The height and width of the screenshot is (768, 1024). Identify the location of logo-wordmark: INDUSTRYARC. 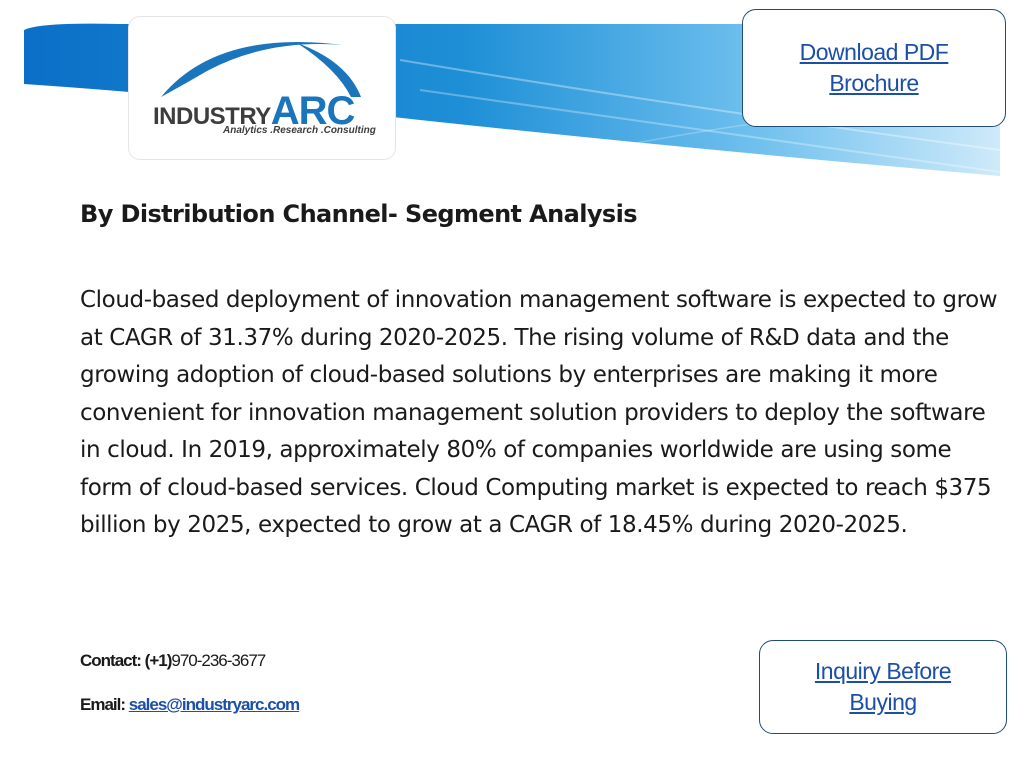
(254, 111).